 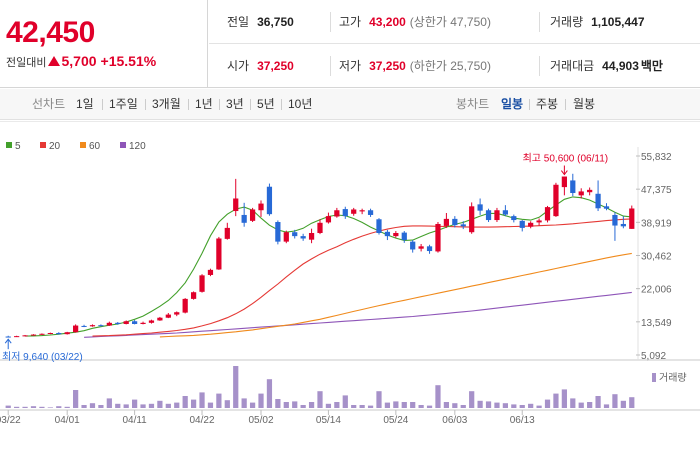 What do you see at coordinates (564, 173) in the screenshot?
I see `down-arrow-icon` at bounding box center [564, 173].